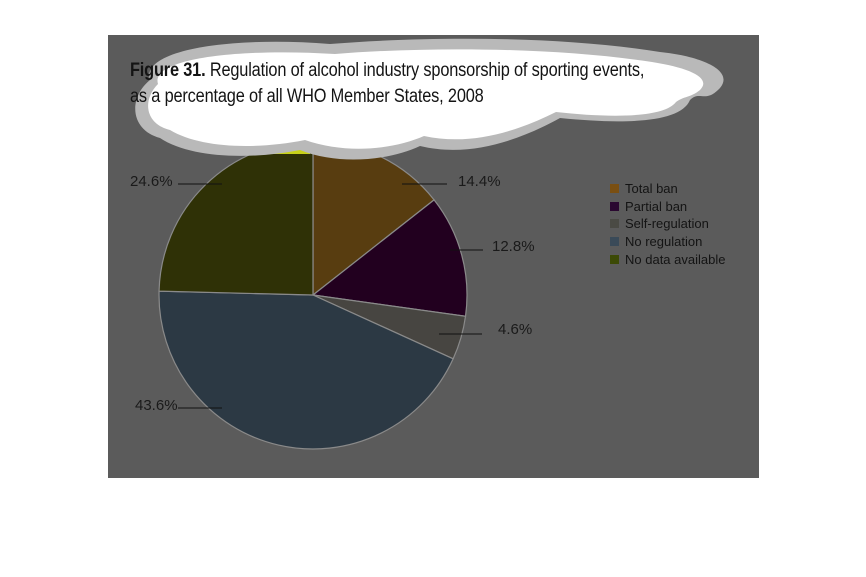 Image resolution: width=866 pixels, height=577 pixels. What do you see at coordinates (389, 258) in the screenshot?
I see `pie-slice-partial-ban` at bounding box center [389, 258].